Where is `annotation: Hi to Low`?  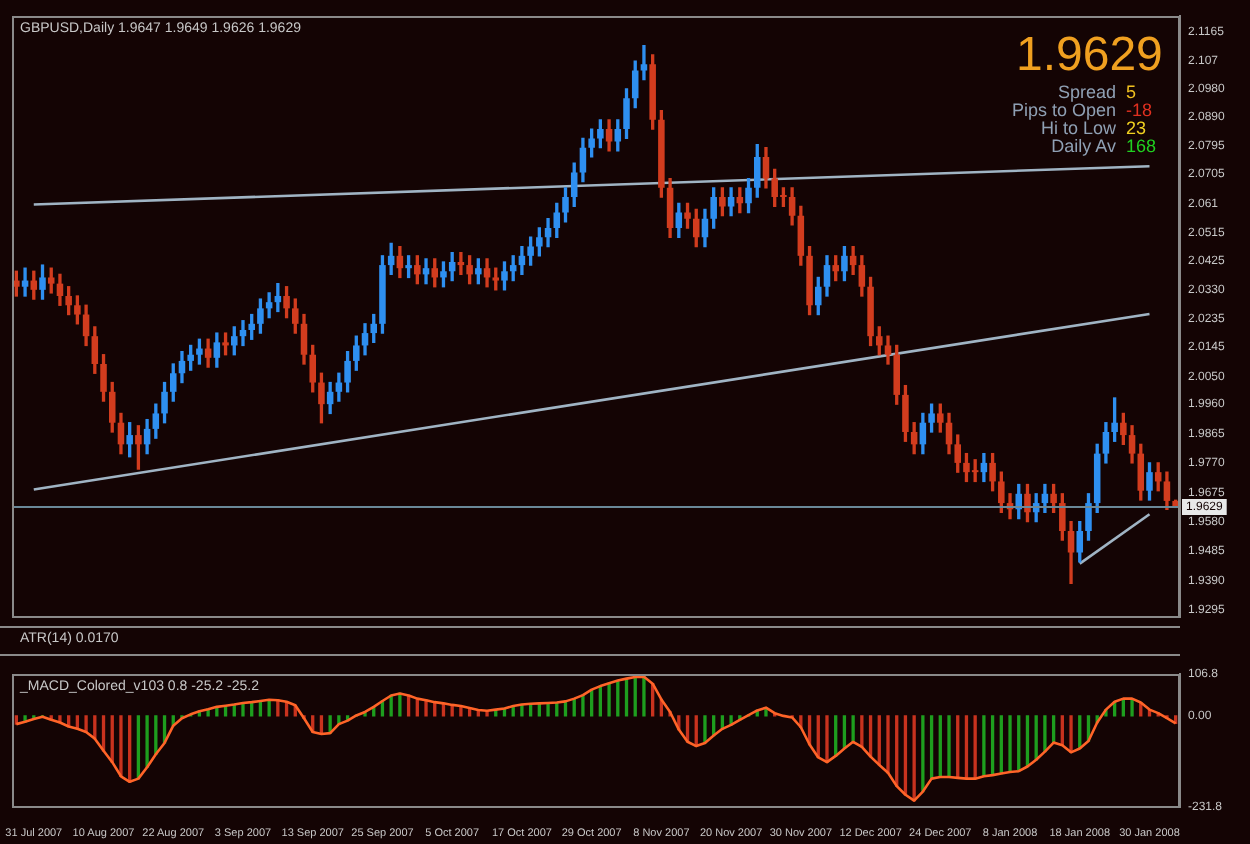
annotation: Hi to Low is located at coordinates (1078, 128).